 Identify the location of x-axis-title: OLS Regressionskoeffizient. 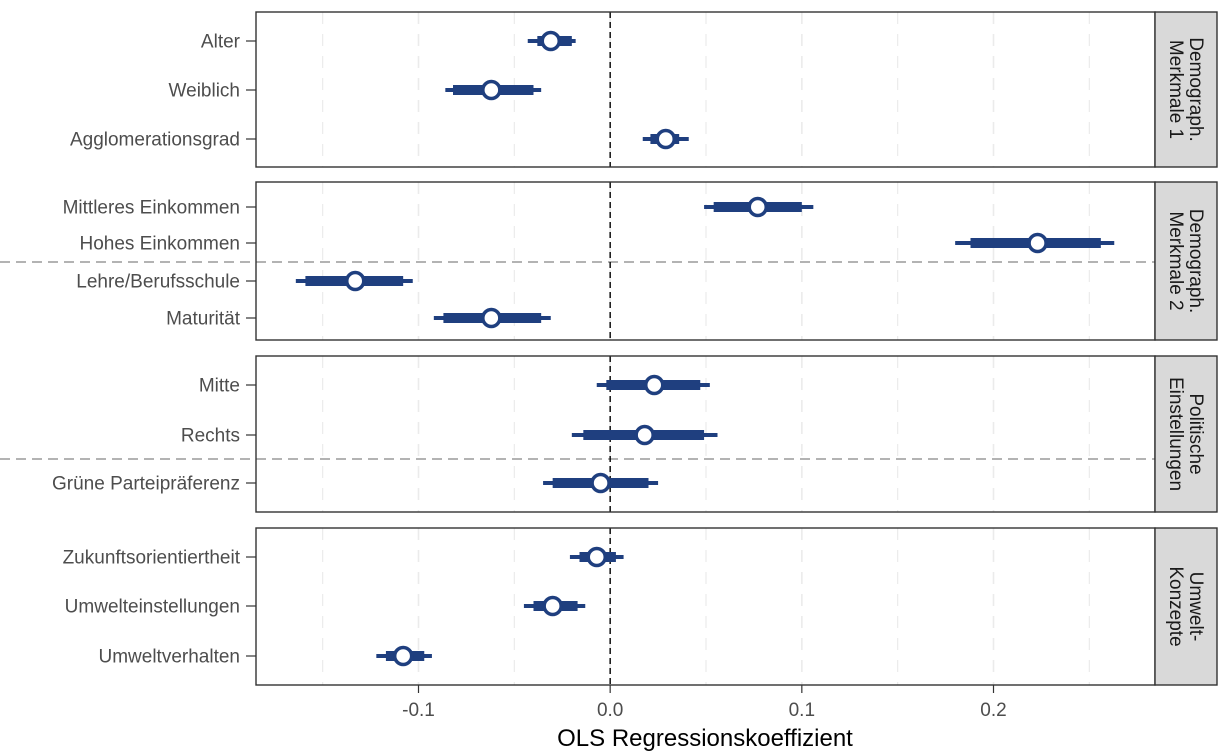
(705, 738).